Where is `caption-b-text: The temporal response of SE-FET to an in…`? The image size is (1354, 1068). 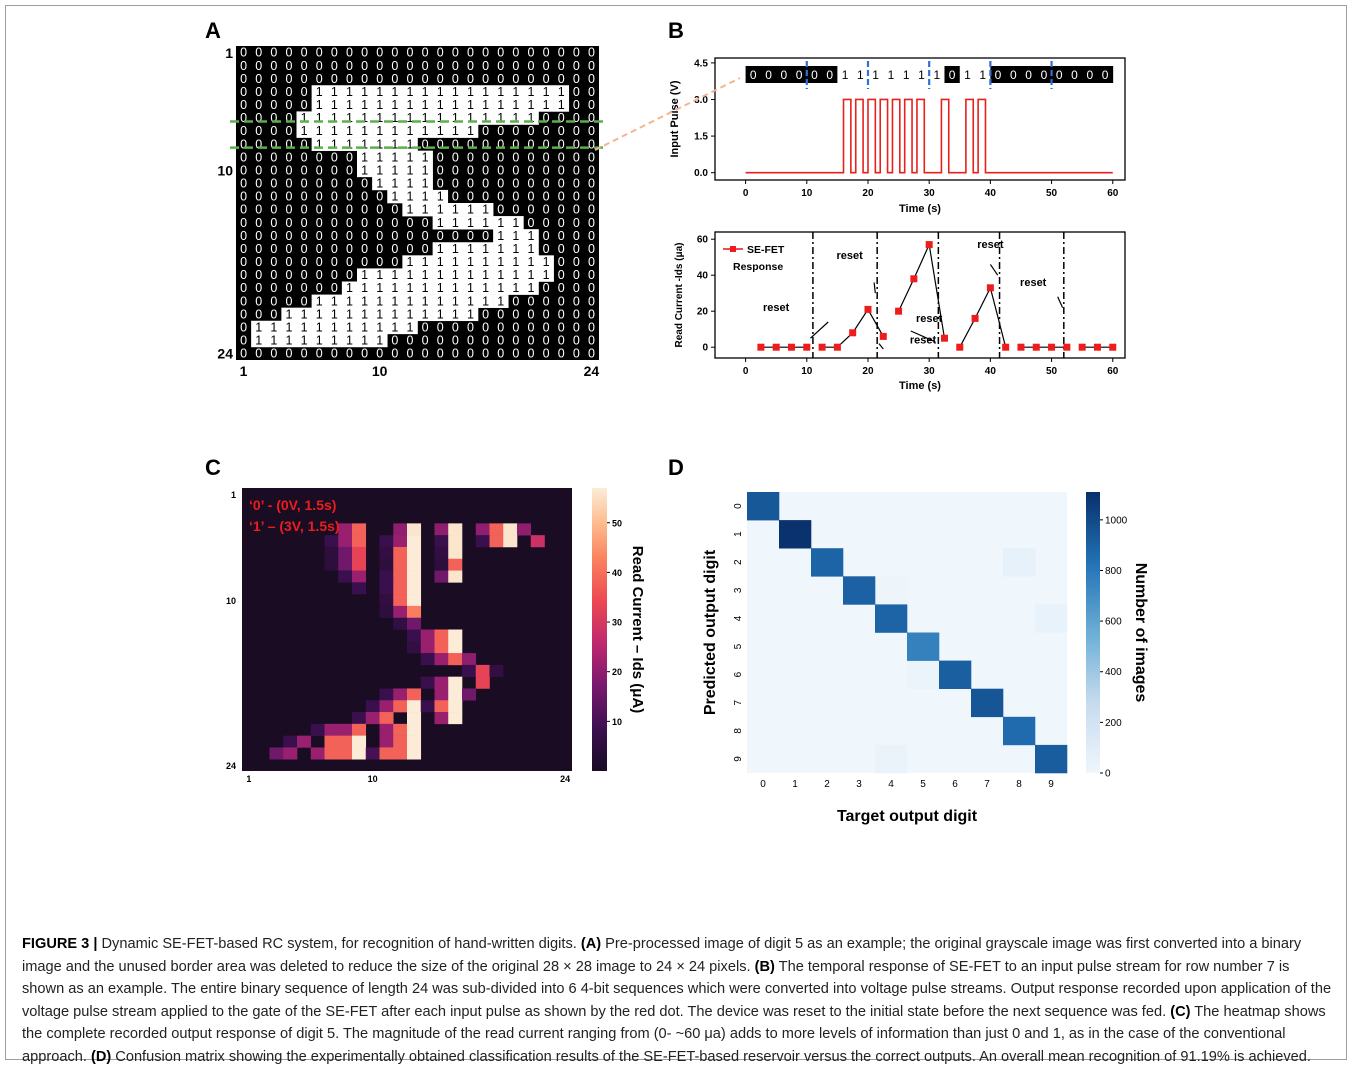 caption-b-text: The temporal response of SE-FET to an in… is located at coordinates (677, 989).